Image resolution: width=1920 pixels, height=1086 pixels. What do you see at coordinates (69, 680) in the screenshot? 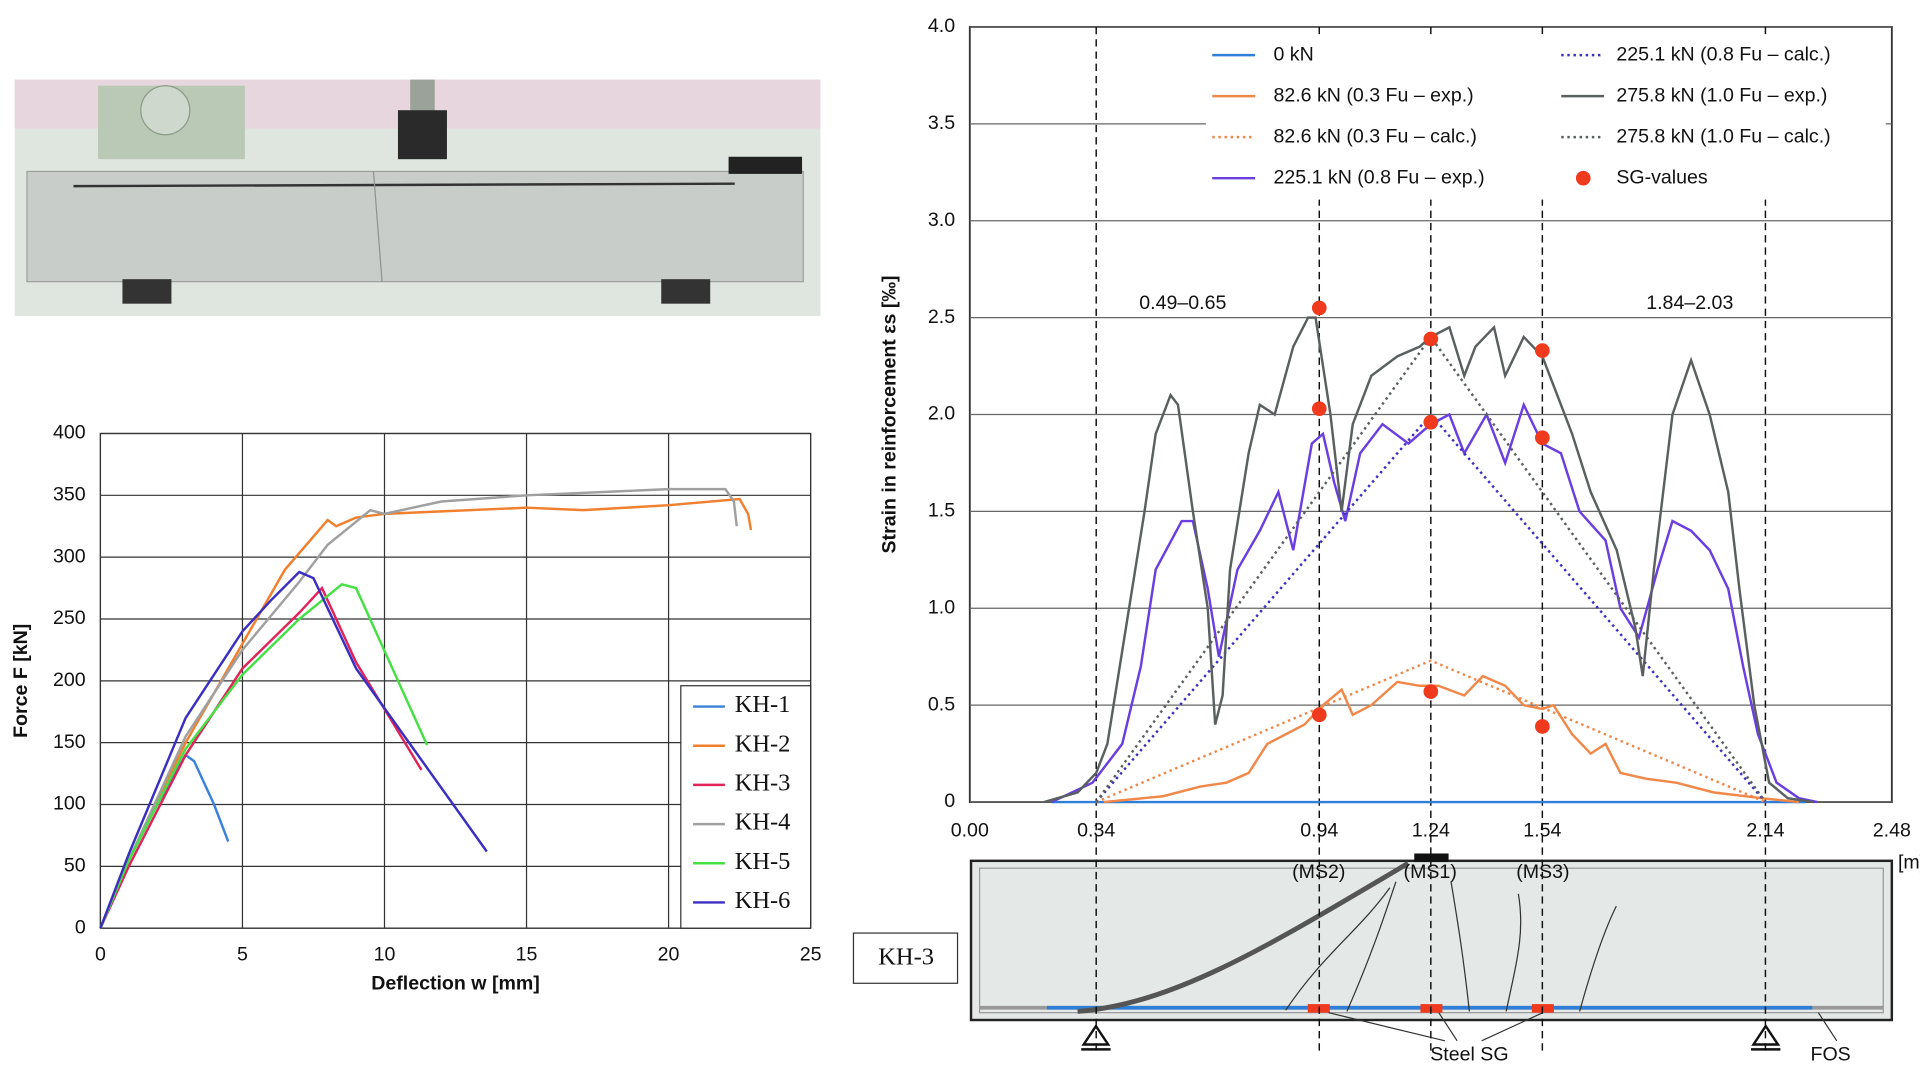
I see `y-tick-label: 200` at bounding box center [69, 680].